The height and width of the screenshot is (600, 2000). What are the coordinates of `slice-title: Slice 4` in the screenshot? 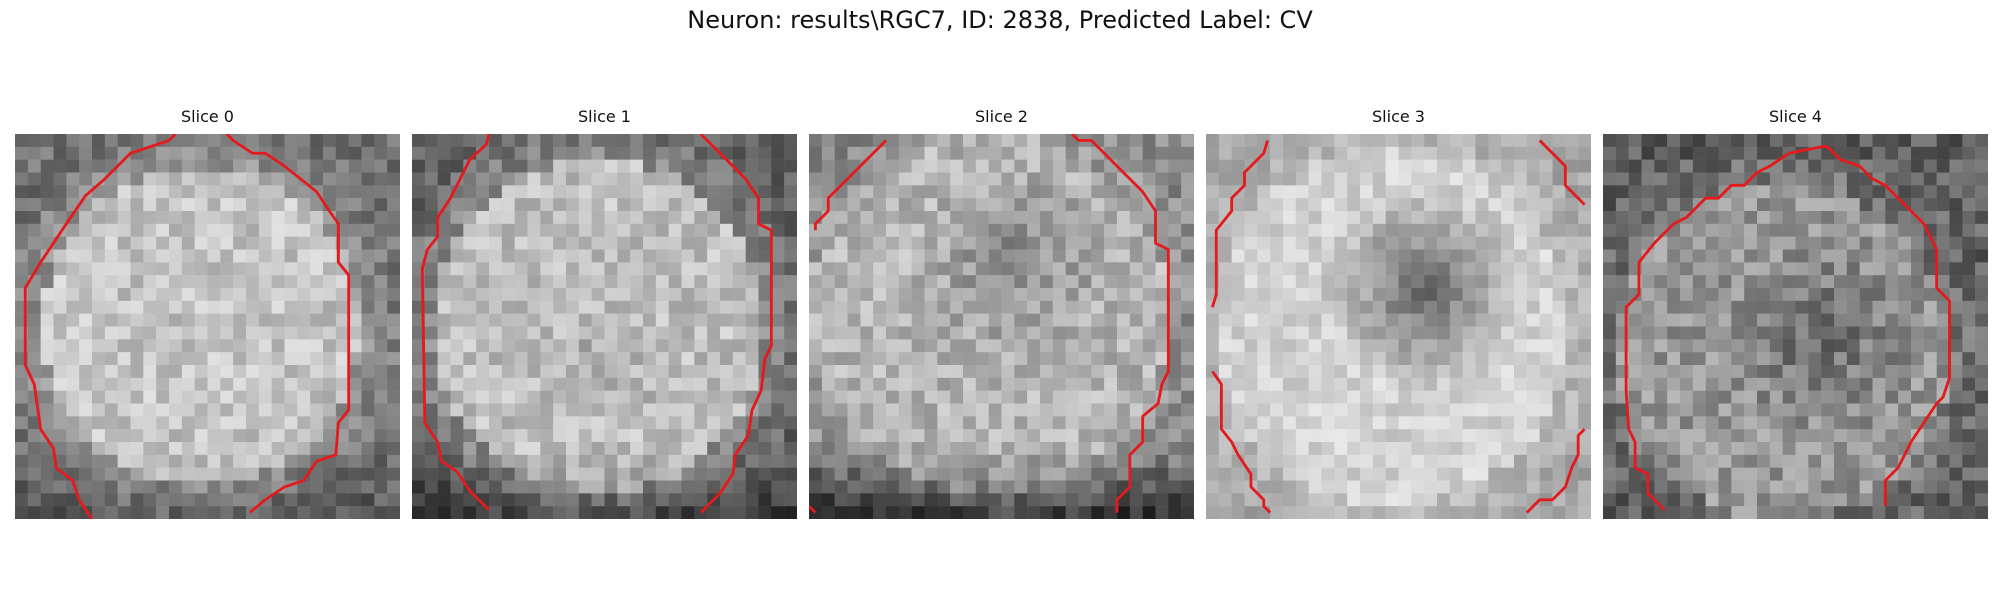 It's located at (1795, 116).